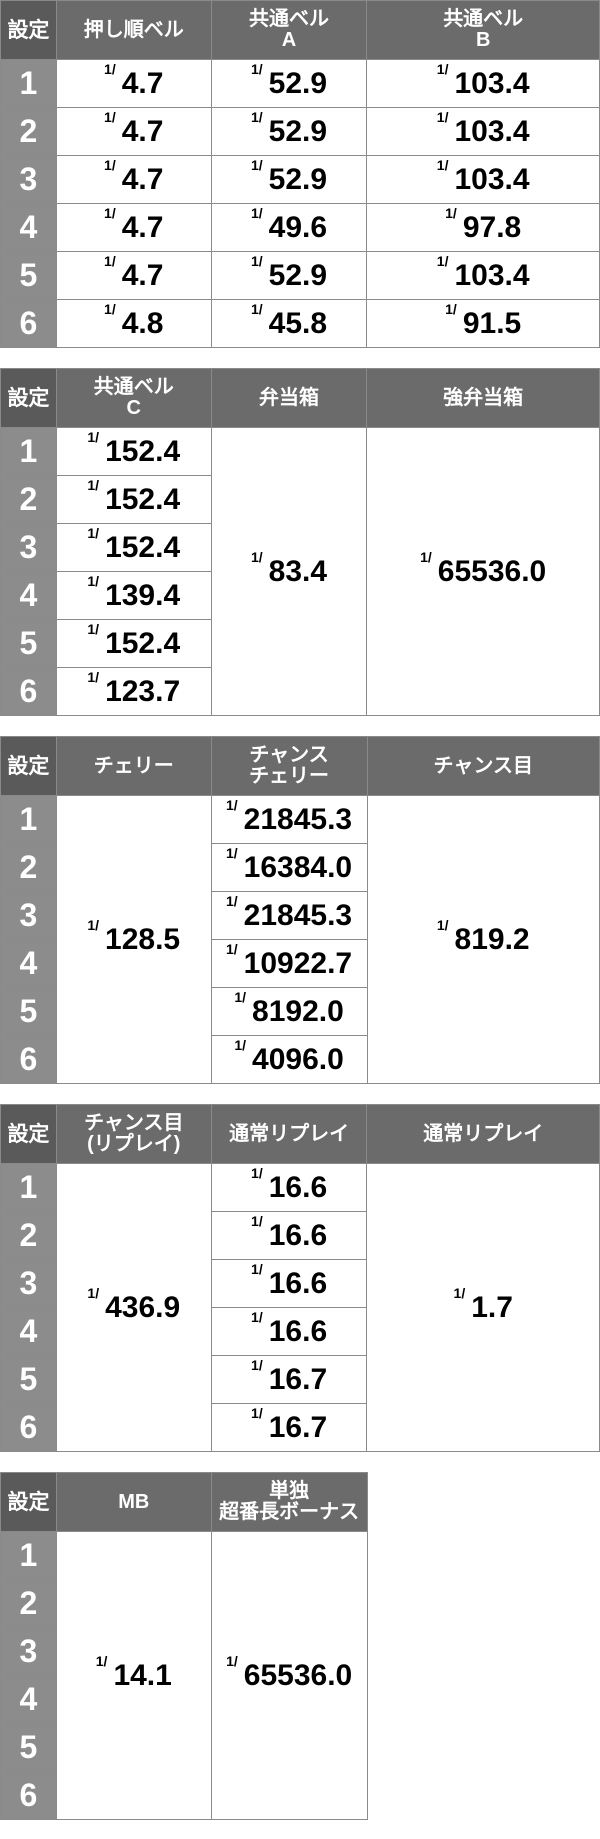 The height and width of the screenshot is (1839, 600). I want to click on column-header: 共通ベル C, so click(133, 398).